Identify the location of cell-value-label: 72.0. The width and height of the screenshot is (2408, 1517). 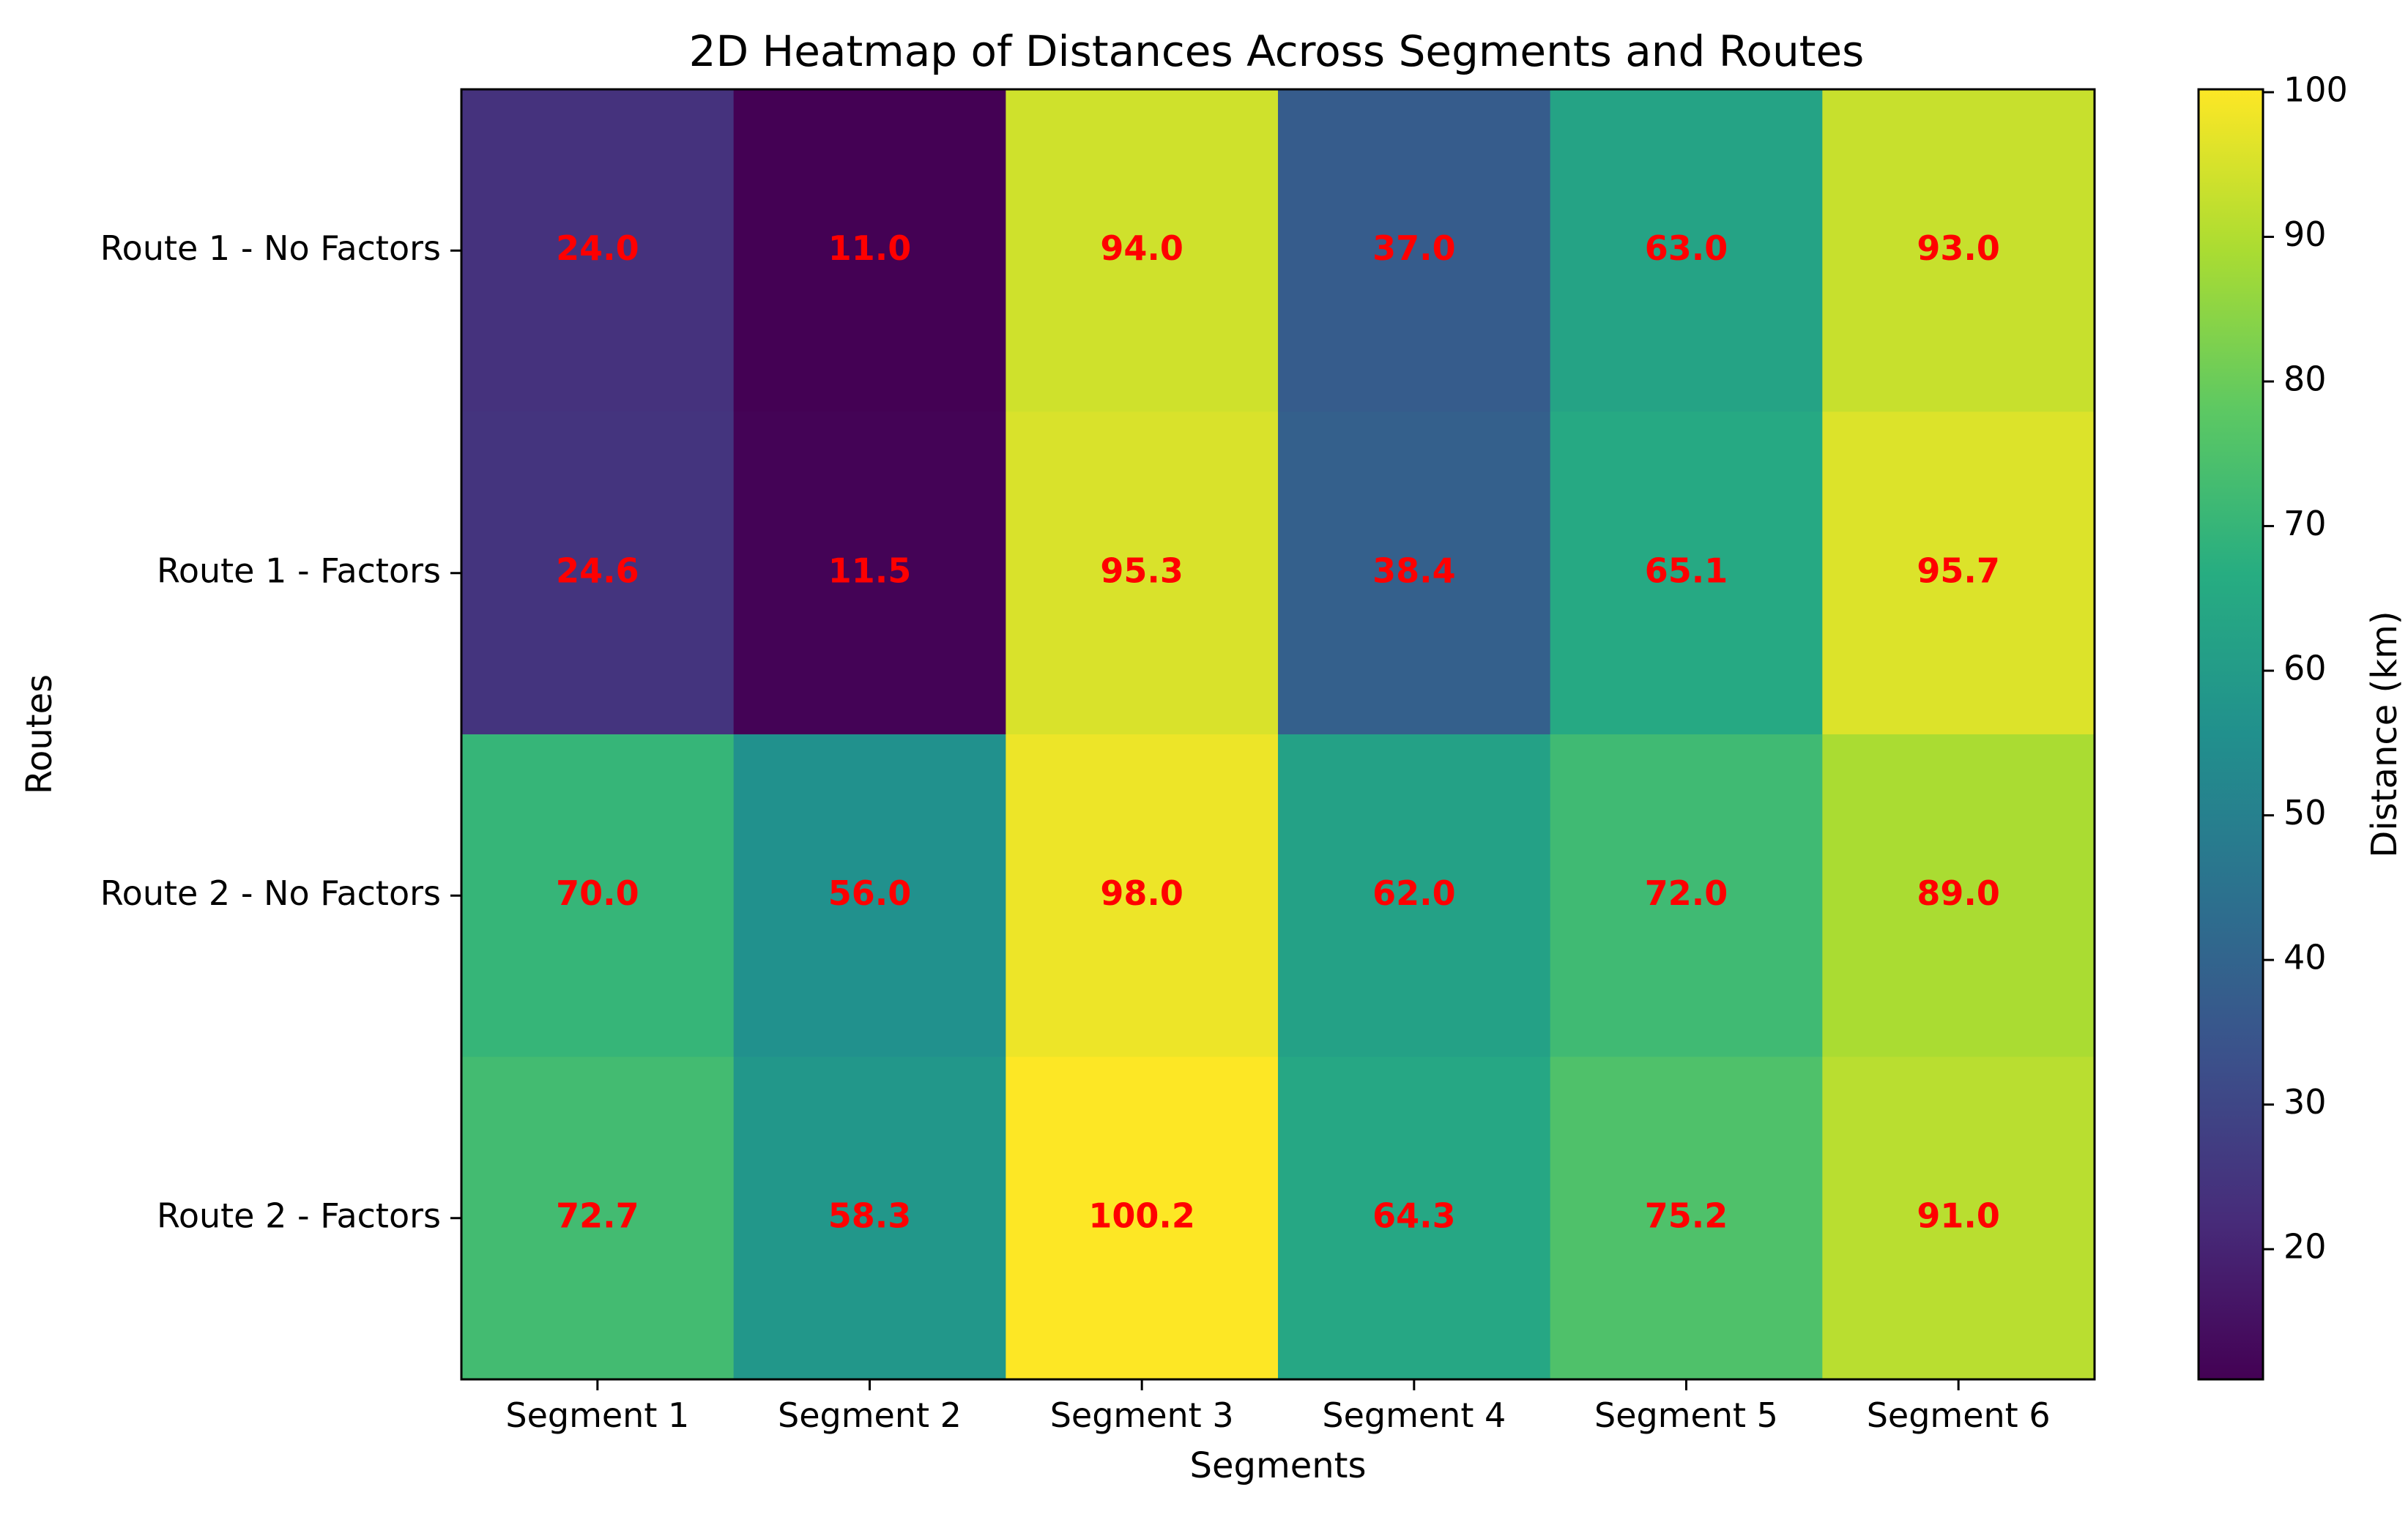
(1686, 893).